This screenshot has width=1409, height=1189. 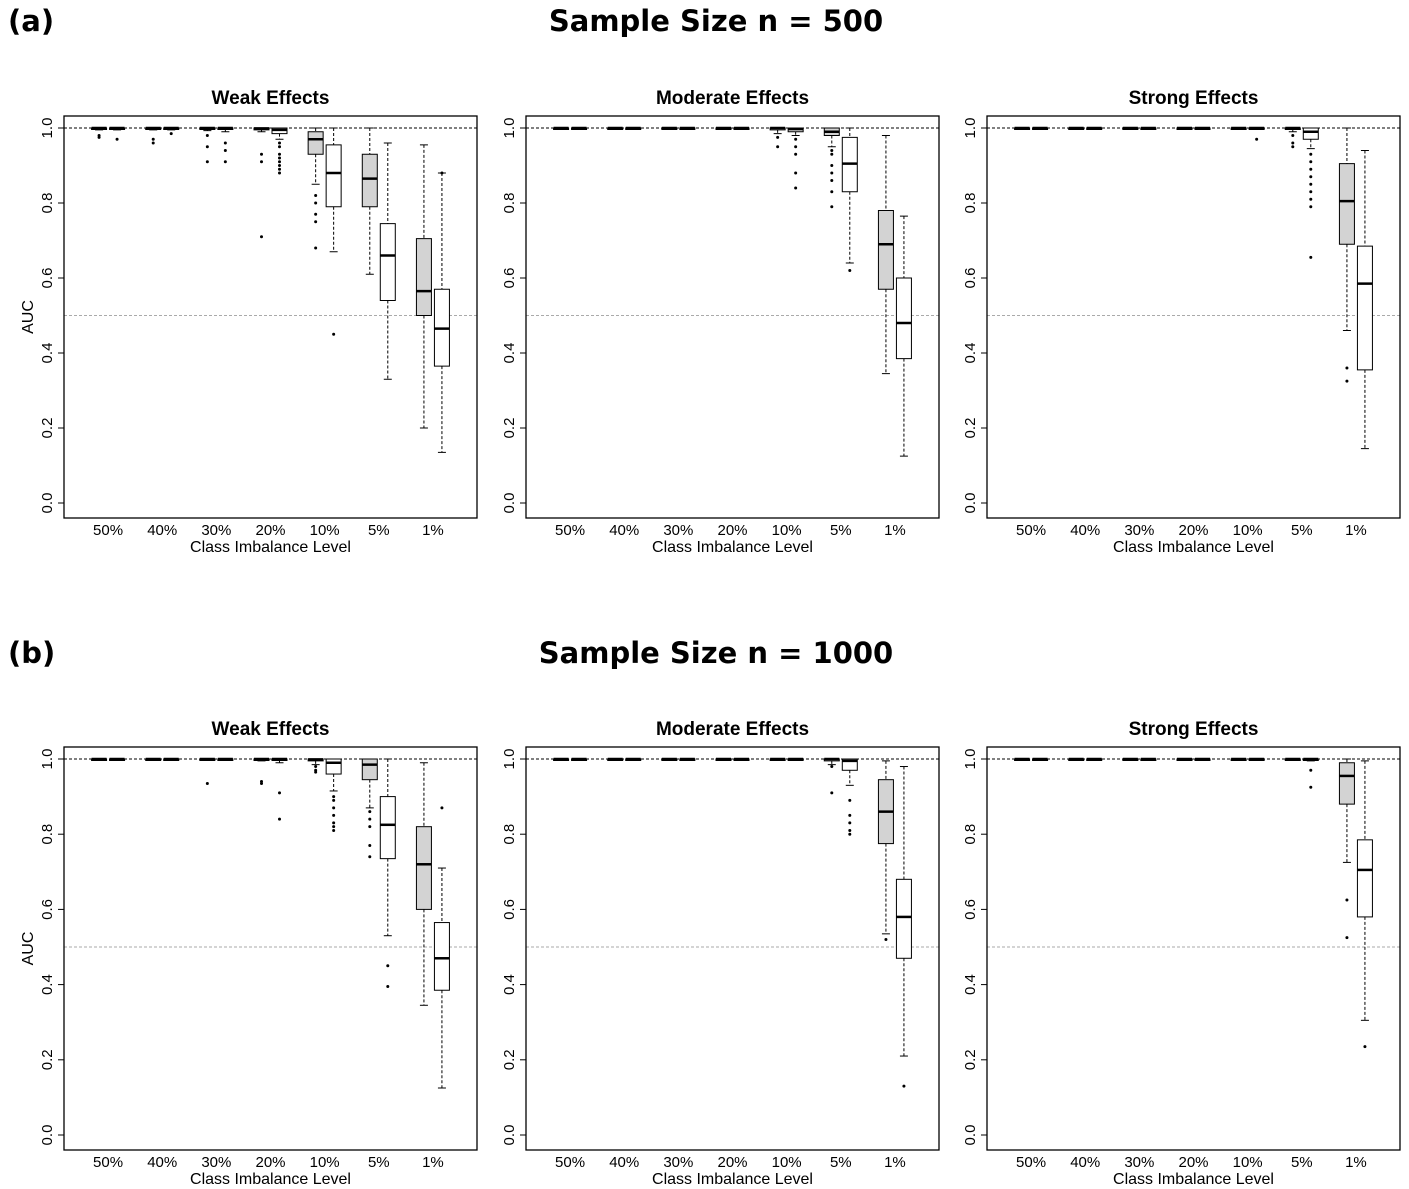 What do you see at coordinates (732, 729) in the screenshot?
I see `chart-title: Moderate Effects` at bounding box center [732, 729].